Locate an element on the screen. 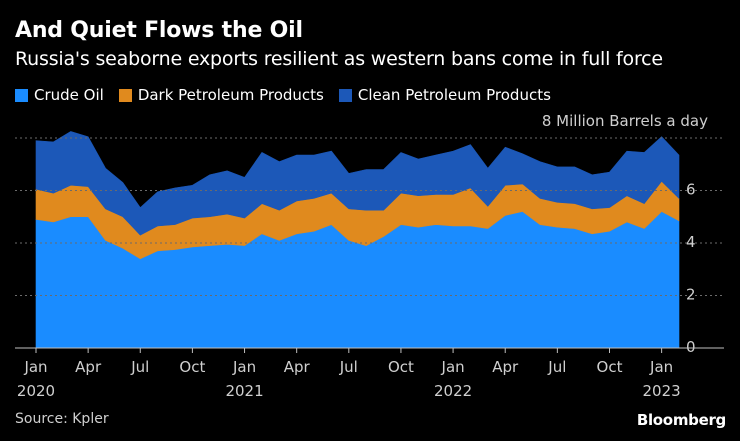  legend-item-clean-petroleum: Clean Petroleum Products is located at coordinates (444, 95).